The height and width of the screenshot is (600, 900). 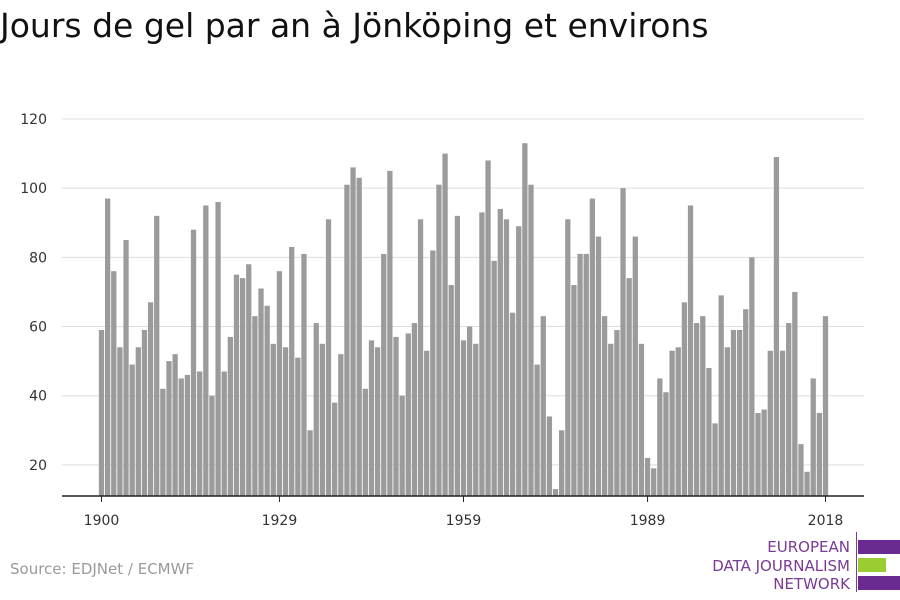 I want to click on logo-line-1: EUROPEAN, so click(x=808, y=547).